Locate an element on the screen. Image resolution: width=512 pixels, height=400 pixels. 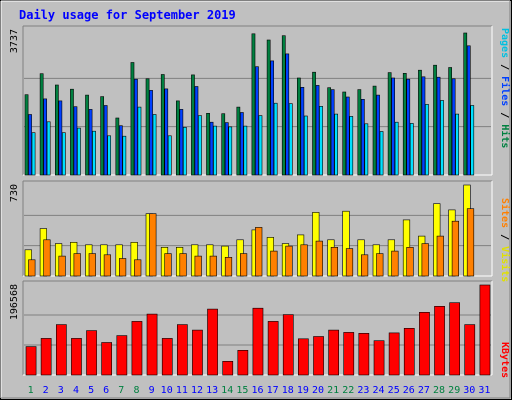
x-tick-label-11: 11 is located at coordinates (182, 390).